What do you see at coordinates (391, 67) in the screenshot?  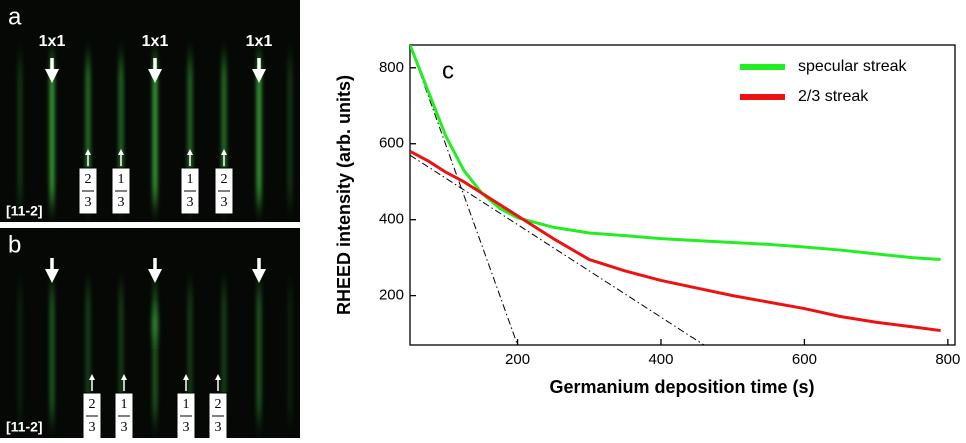 I see `y-tick-label: 800` at bounding box center [391, 67].